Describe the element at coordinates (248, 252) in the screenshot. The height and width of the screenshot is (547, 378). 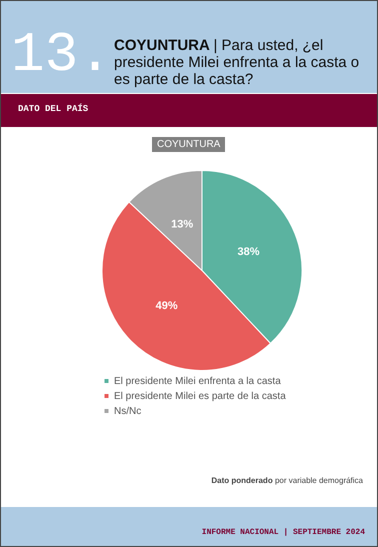
I see `data-label: 38%` at that location.